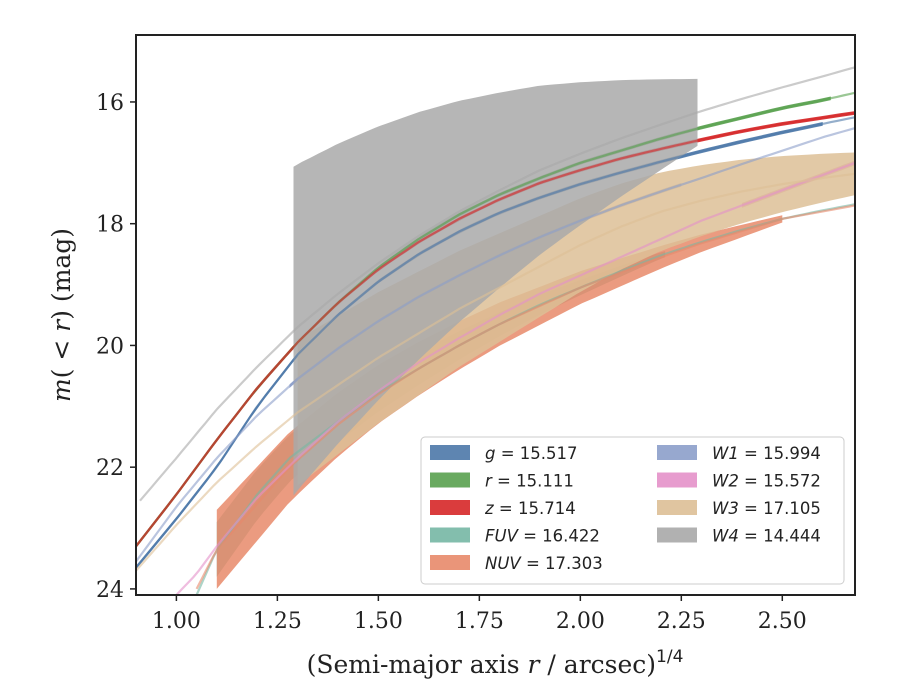 This screenshot has height=700, width=900. Describe the element at coordinates (530, 508) in the screenshot. I see `legend-label-z: z = 15.714` at that location.